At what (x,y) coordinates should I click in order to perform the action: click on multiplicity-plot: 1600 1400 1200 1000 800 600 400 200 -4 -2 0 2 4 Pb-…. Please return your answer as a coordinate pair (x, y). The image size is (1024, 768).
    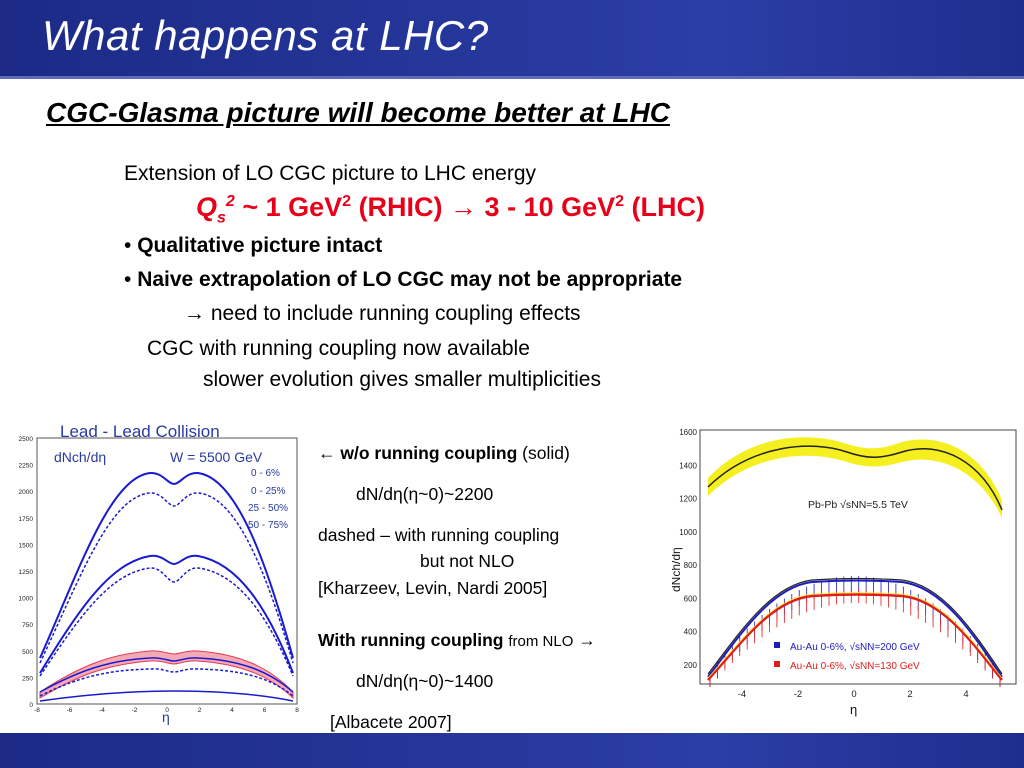
    Looking at the image, I should click on (844, 572).